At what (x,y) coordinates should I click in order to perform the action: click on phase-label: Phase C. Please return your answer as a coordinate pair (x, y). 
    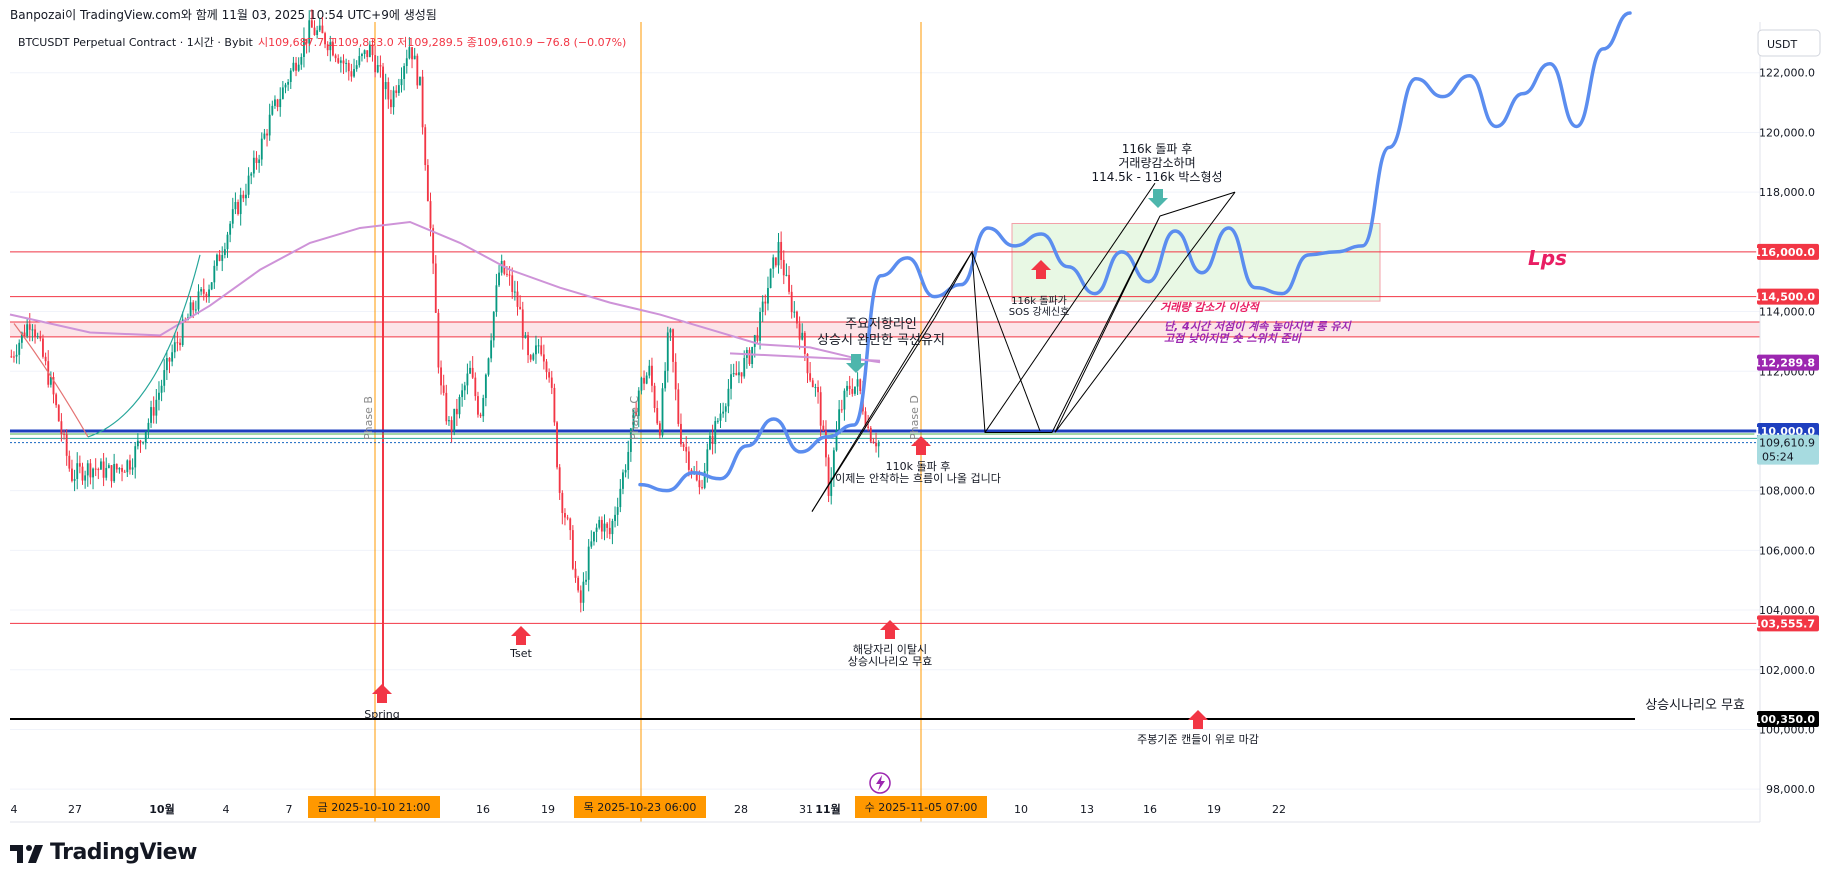
    Looking at the image, I should click on (634, 418).